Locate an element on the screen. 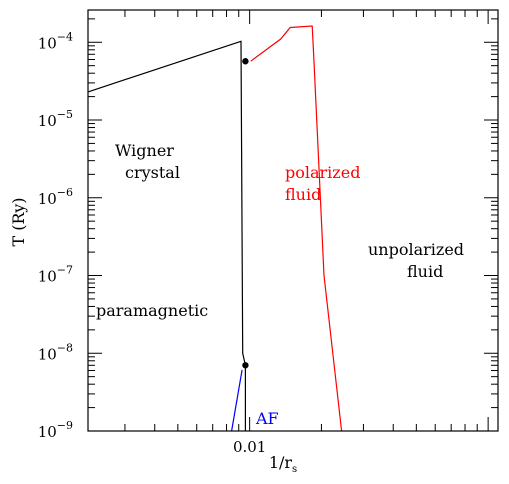  points-layer is located at coordinates (245, 213).